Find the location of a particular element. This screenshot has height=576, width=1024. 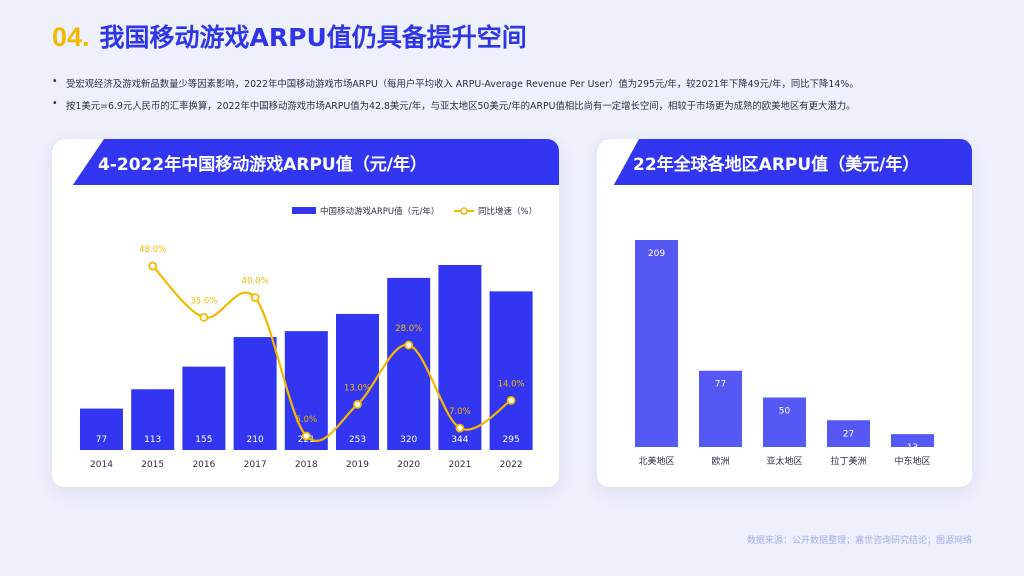

x-tick-label: 亚太地区 is located at coordinates (784, 461).